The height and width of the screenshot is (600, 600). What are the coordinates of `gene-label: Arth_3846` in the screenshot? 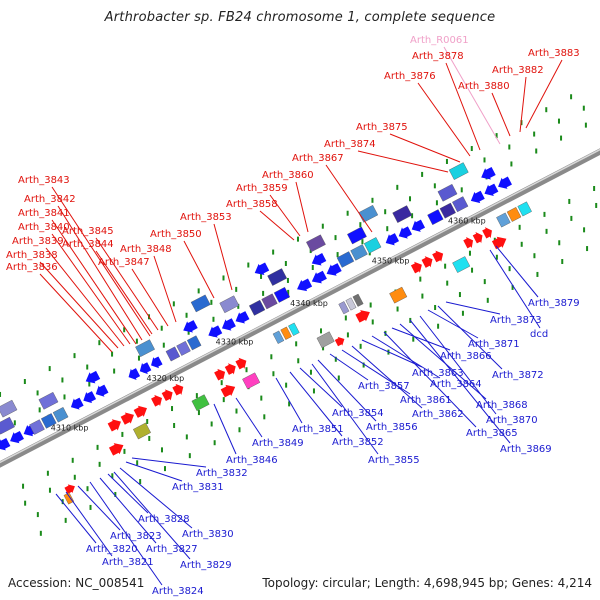 It's located at (252, 460).